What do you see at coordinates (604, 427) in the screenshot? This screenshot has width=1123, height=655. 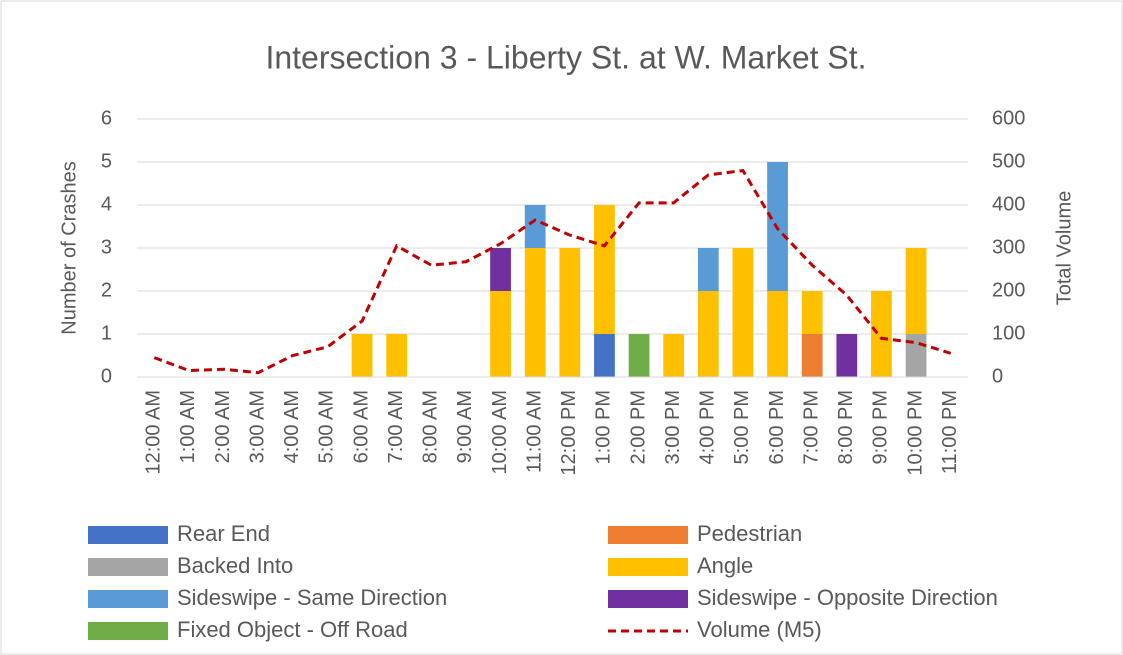 I see `x-tick-label: 1:00 PM` at bounding box center [604, 427].